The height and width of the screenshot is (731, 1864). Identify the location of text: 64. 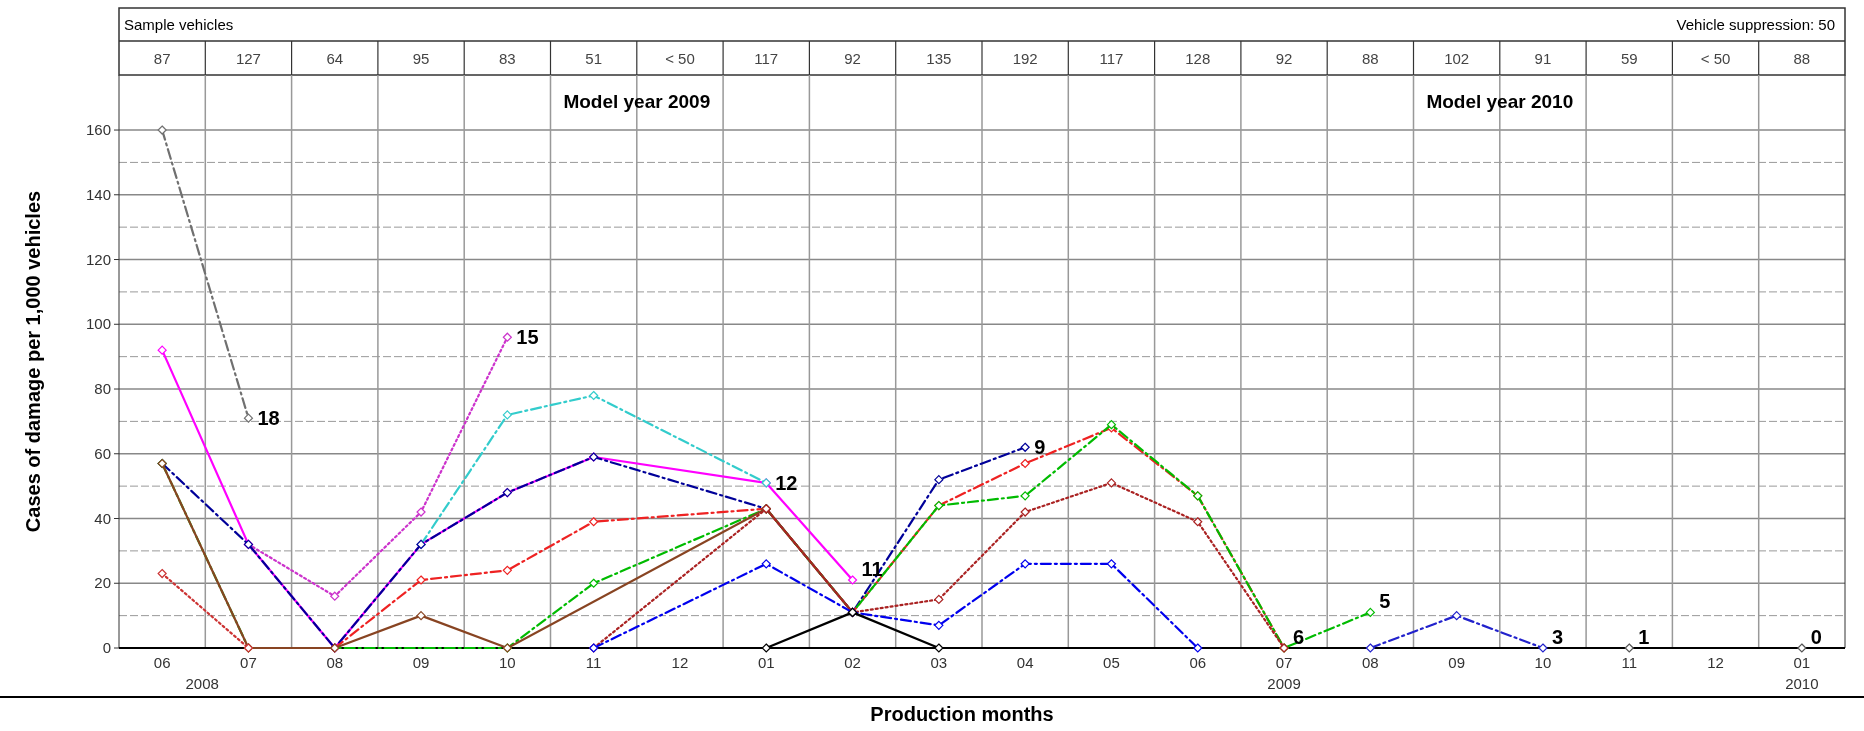
(335, 58).